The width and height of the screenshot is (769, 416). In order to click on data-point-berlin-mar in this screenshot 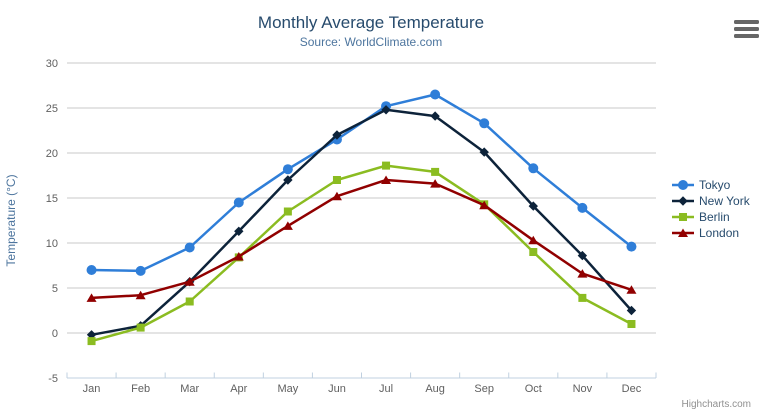, I will do `click(189, 301)`.